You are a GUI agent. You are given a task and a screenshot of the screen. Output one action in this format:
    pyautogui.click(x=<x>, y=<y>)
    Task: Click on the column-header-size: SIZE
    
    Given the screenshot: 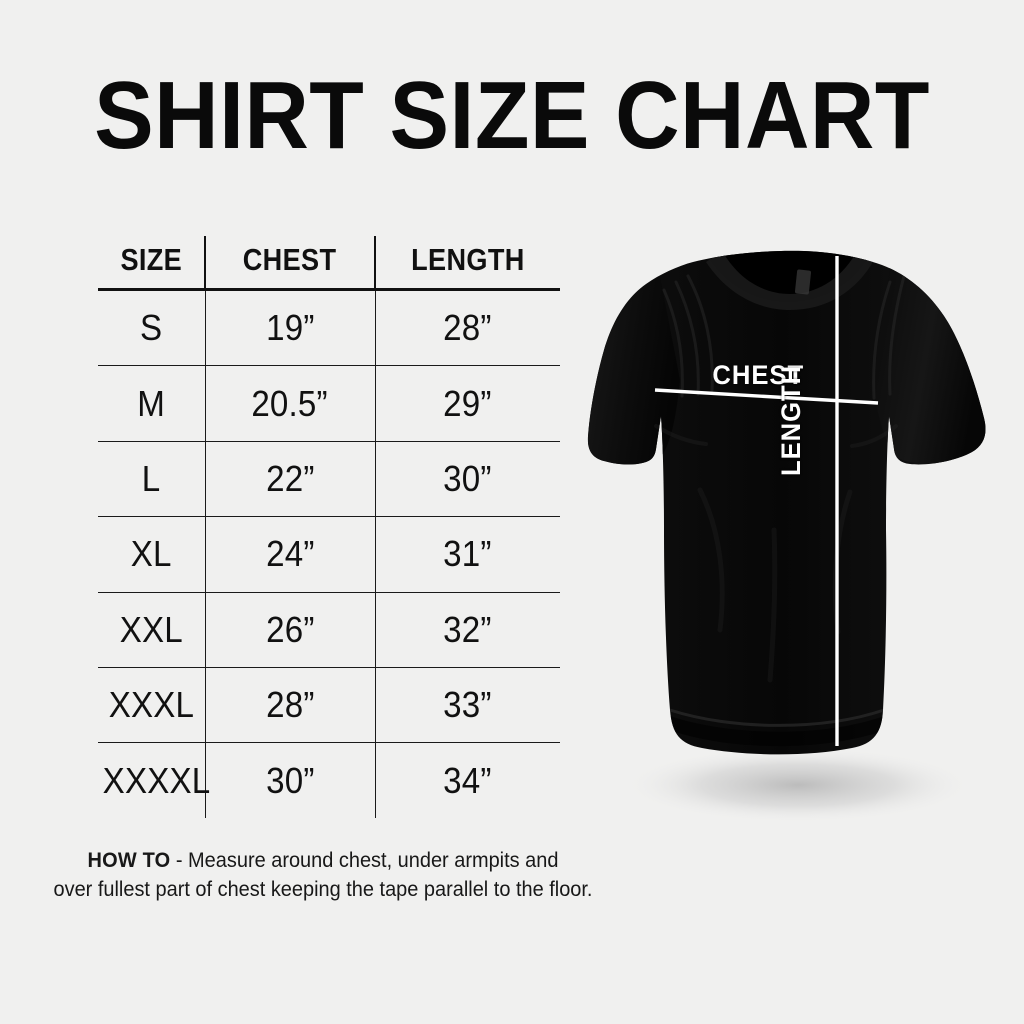 What is the action you would take?
    pyautogui.click(x=152, y=263)
    